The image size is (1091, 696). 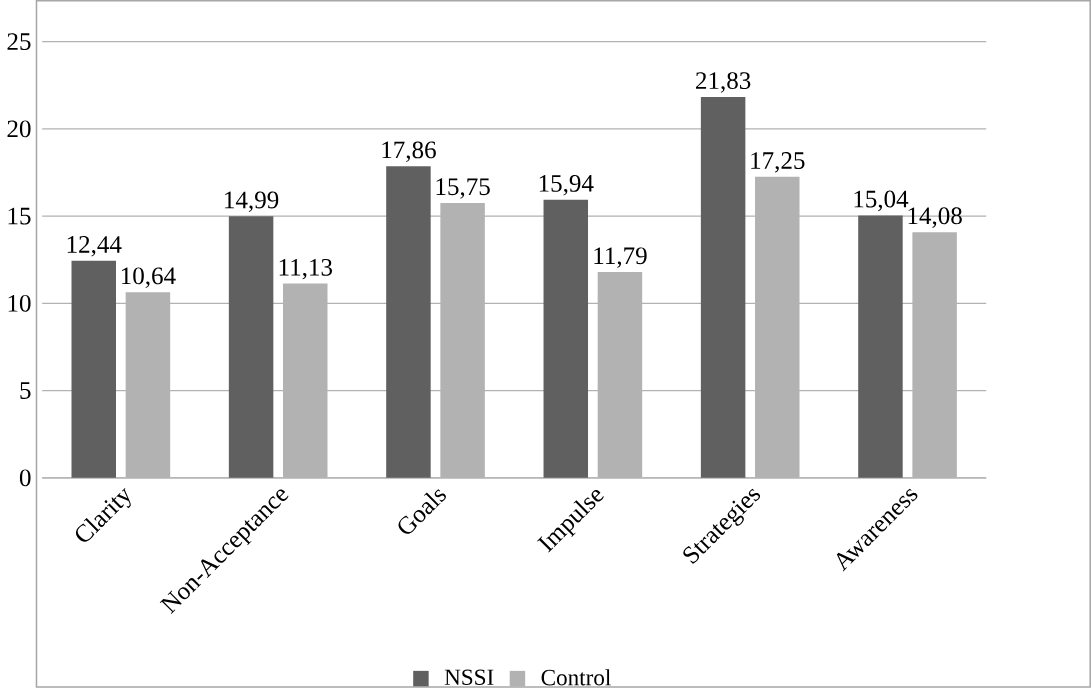 What do you see at coordinates (25, 478) in the screenshot?
I see `y-tick-label: 0` at bounding box center [25, 478].